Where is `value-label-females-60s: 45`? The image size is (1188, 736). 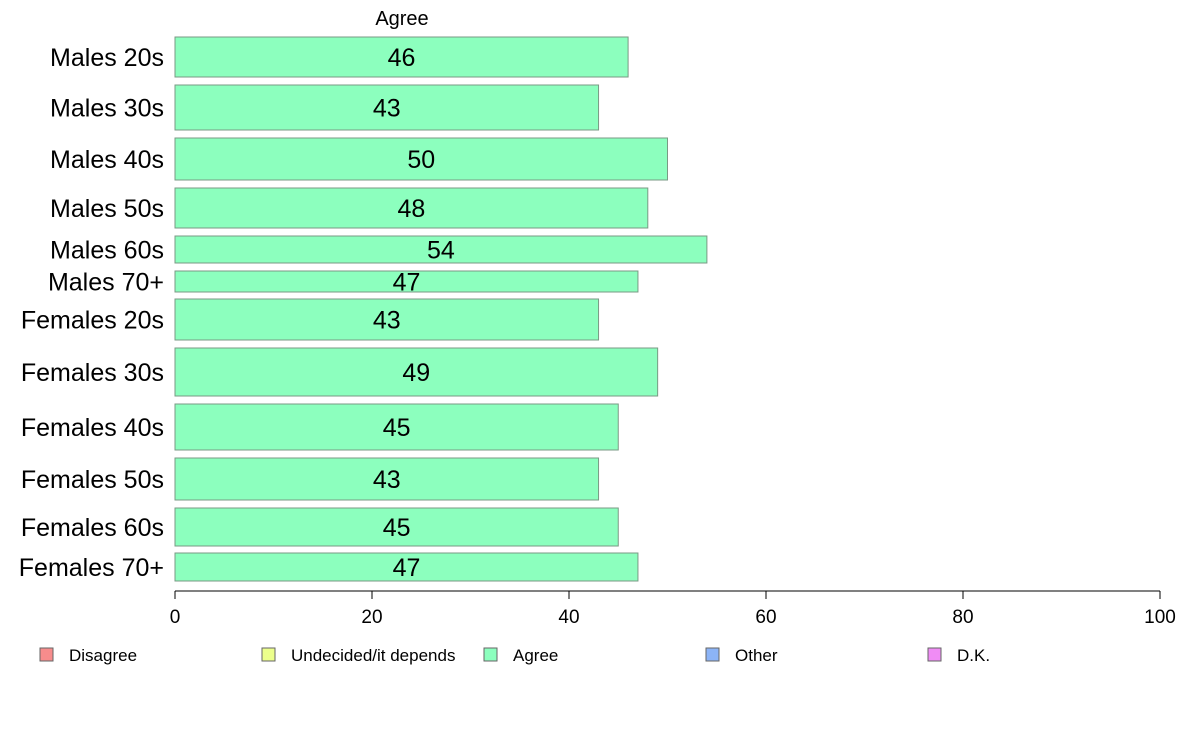
value-label-females-60s: 45 is located at coordinates (397, 528).